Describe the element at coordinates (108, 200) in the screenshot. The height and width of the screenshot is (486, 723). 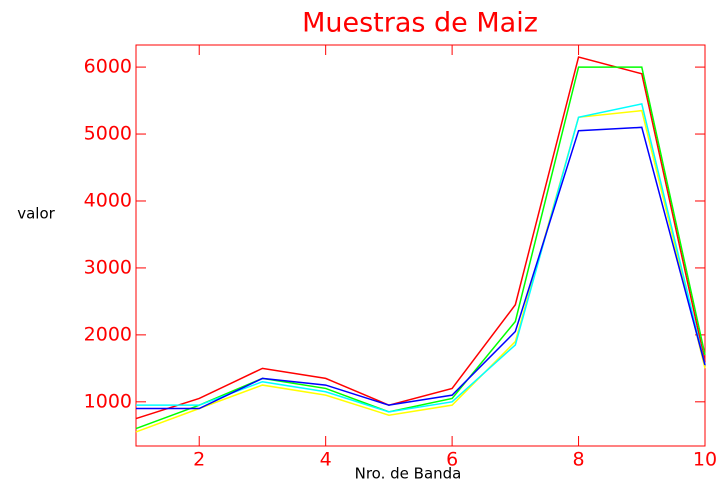
I see `y-tick-label: 4000` at that location.